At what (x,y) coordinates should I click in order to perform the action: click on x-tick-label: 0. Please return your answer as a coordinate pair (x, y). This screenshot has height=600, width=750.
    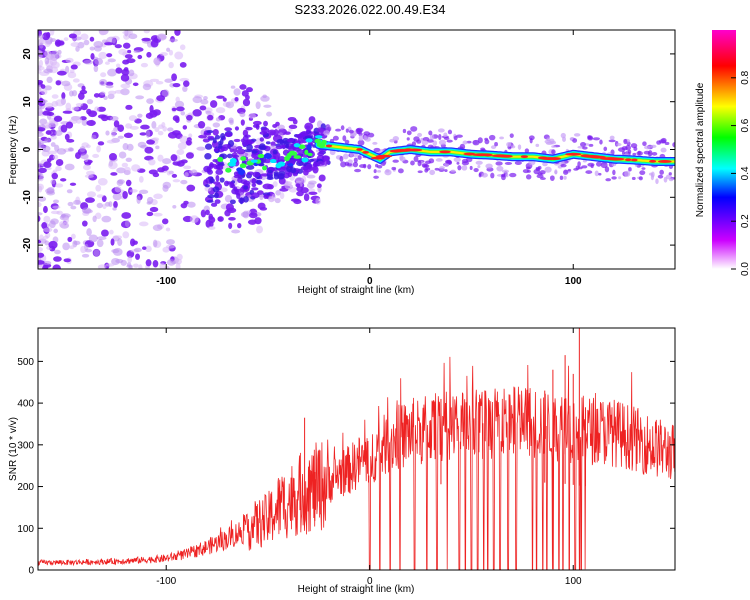
    Looking at the image, I should click on (370, 581).